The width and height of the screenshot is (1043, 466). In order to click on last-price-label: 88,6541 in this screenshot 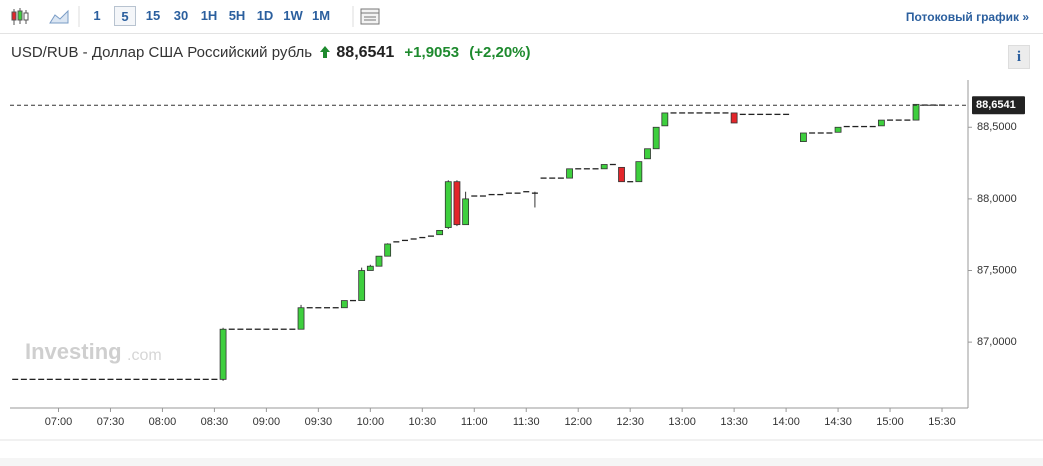, I will do `click(996, 105)`.